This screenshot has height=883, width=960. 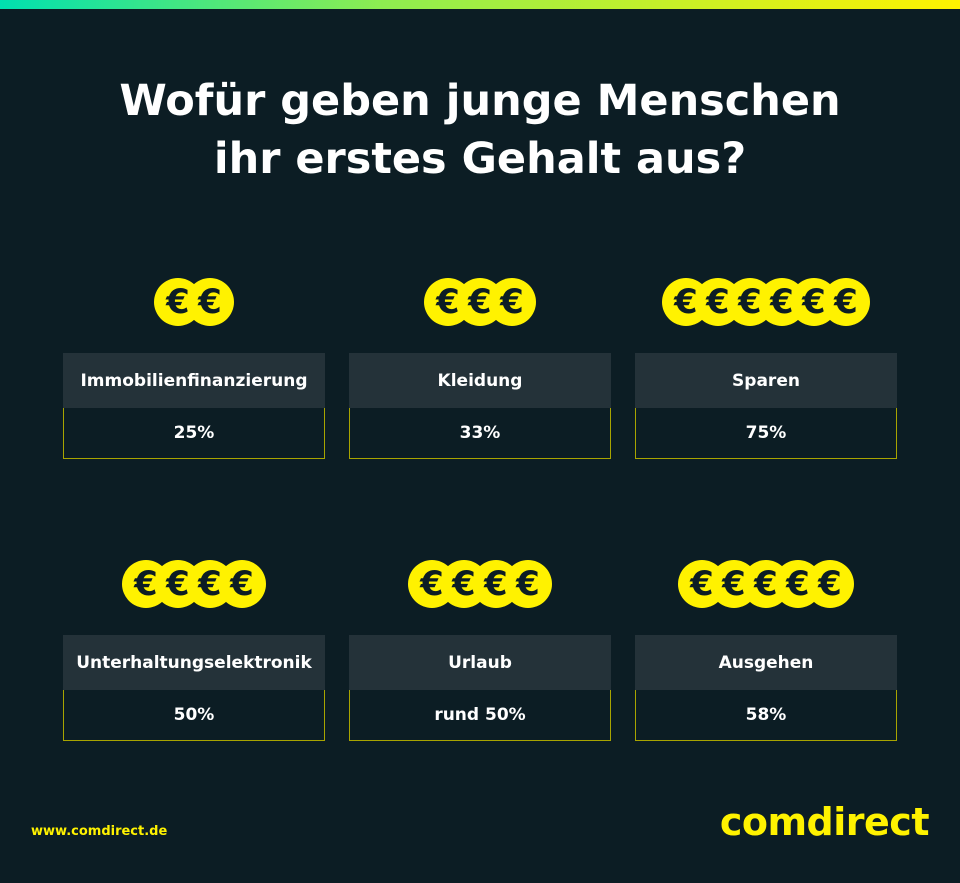 What do you see at coordinates (824, 822) in the screenshot?
I see `comdirect-logo: comdirect` at bounding box center [824, 822].